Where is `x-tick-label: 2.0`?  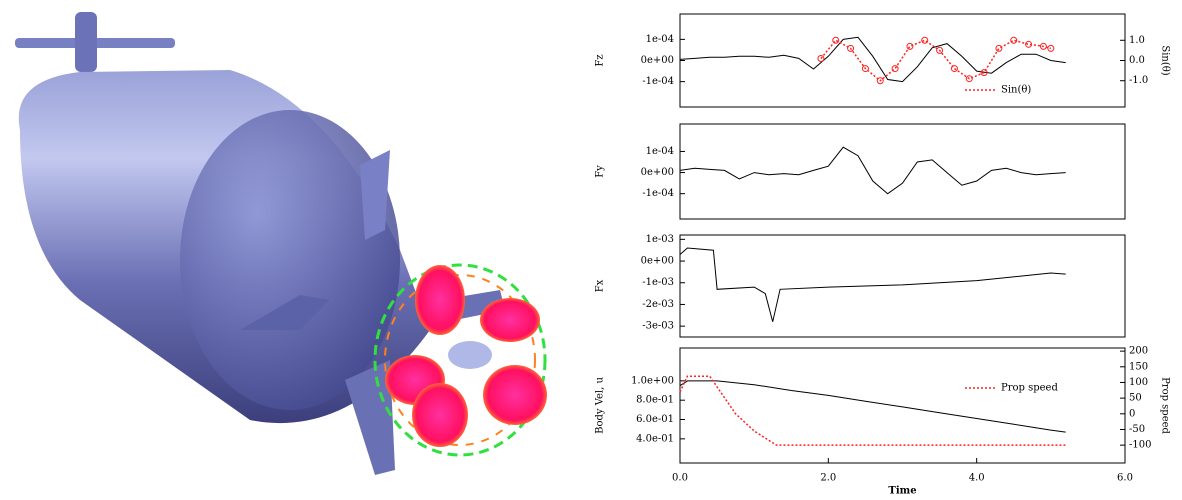
x-tick-label: 2.0 is located at coordinates (828, 478).